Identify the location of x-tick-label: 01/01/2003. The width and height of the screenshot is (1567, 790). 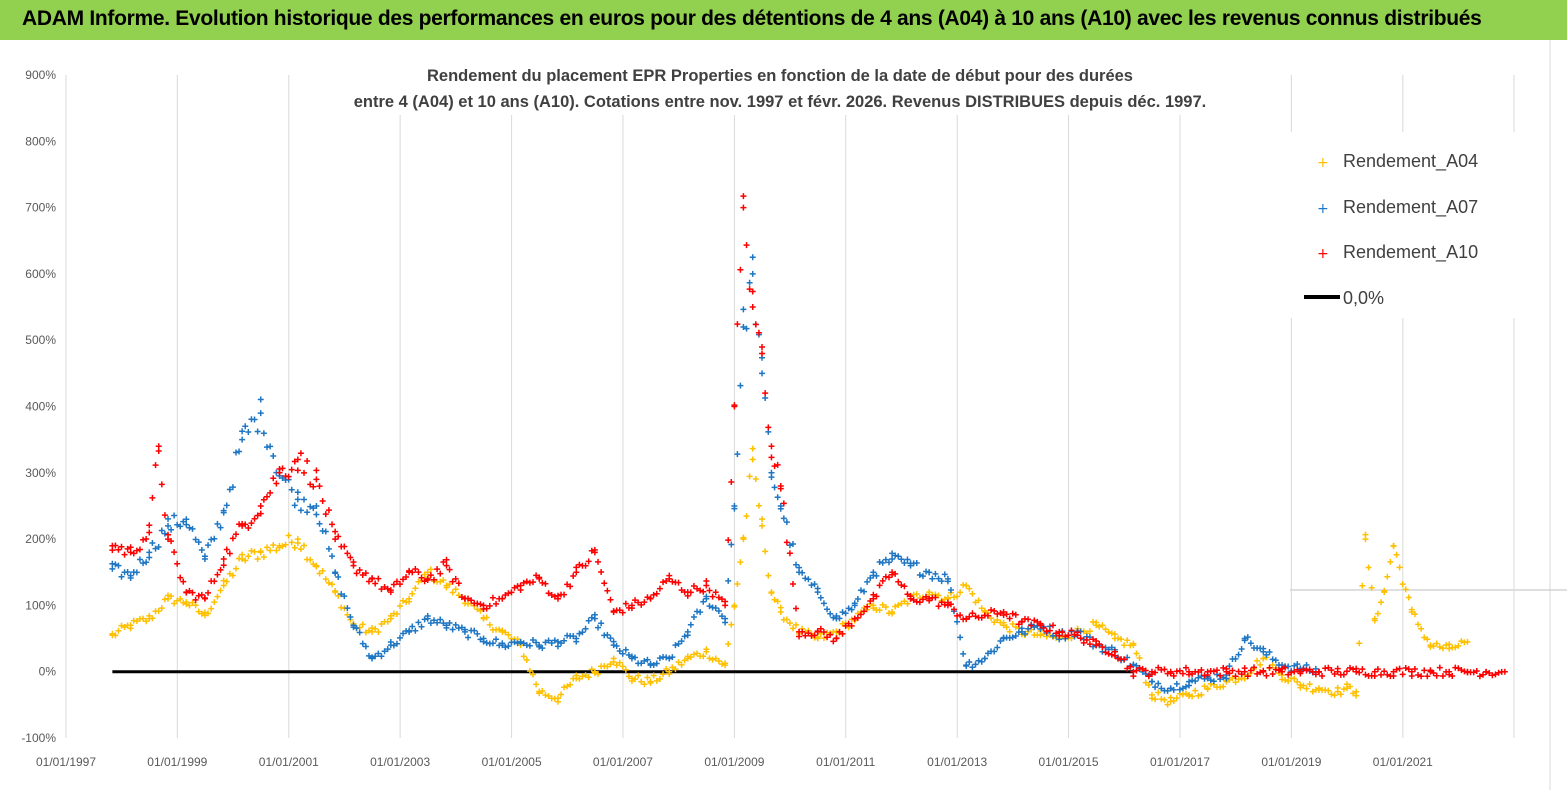
(400, 762).